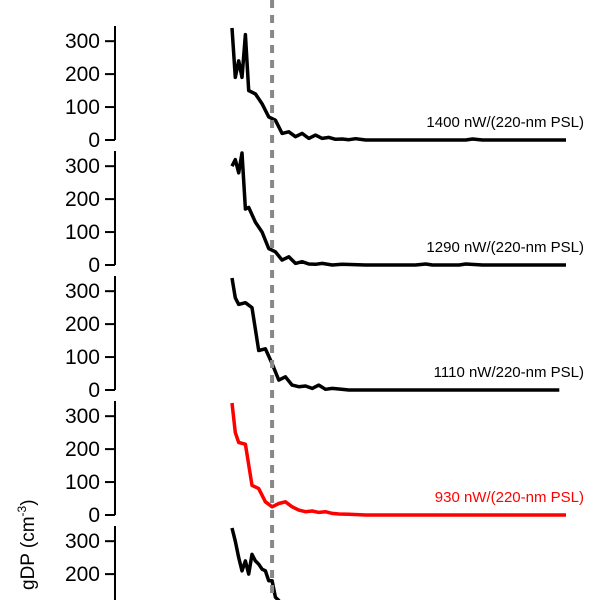  I want to click on panel-4-label: 930 nW/(220-nm PSL), so click(509, 497).